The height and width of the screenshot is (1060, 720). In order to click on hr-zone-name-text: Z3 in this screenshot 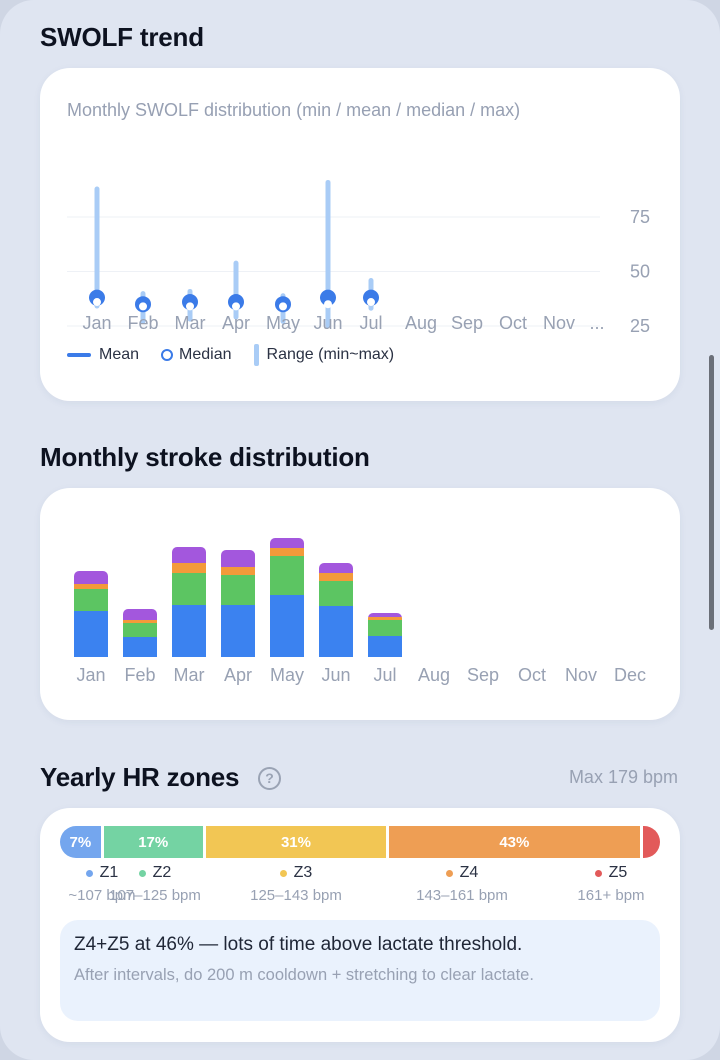, I will do `click(303, 872)`.